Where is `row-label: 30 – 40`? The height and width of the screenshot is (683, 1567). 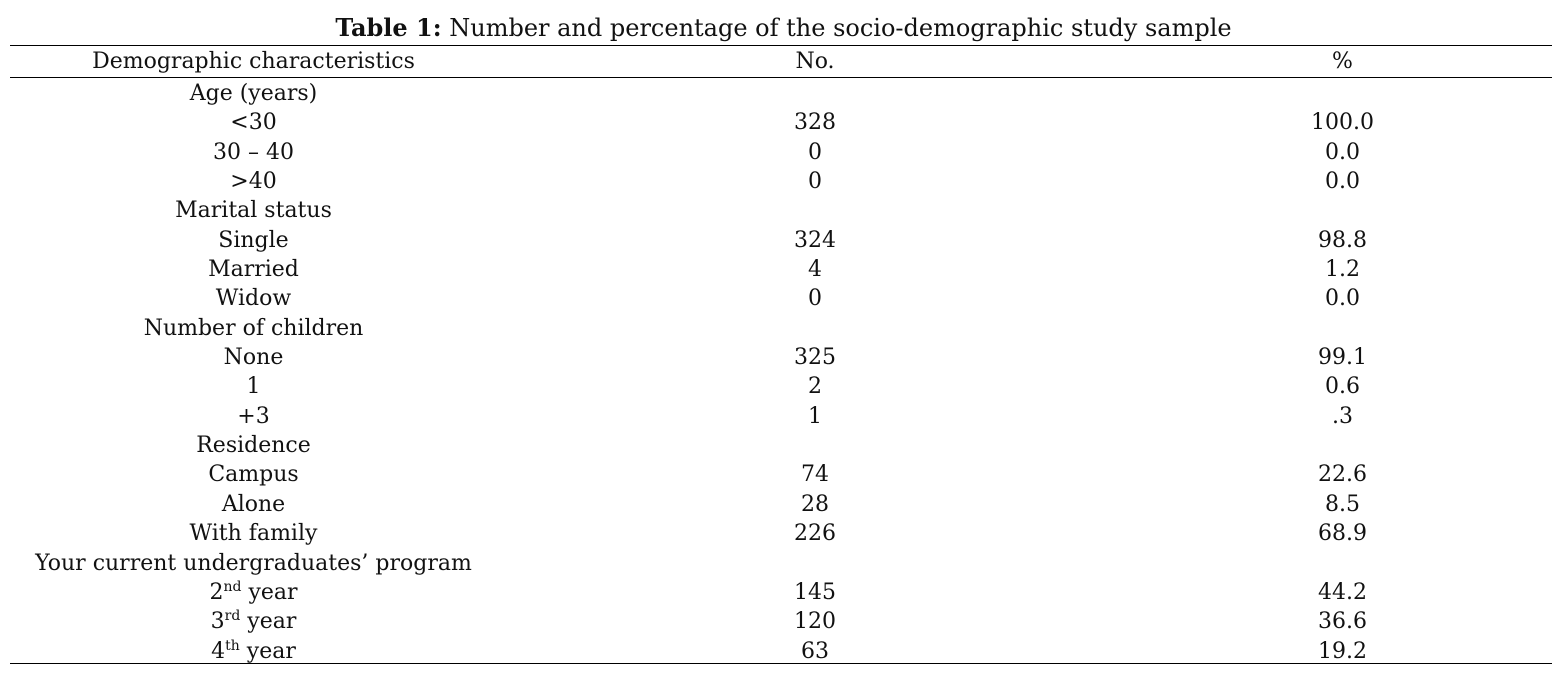 row-label: 30 – 40 is located at coordinates (253, 152).